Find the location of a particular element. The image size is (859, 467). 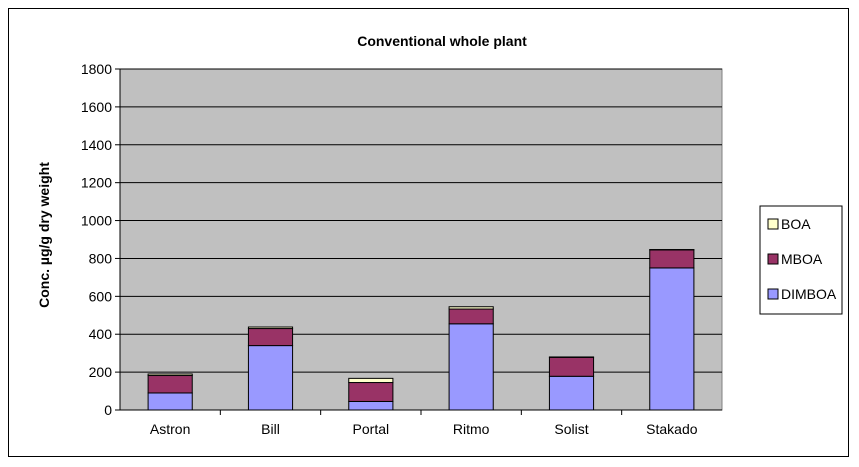

y-tick-label: 0 is located at coordinates (108, 410).